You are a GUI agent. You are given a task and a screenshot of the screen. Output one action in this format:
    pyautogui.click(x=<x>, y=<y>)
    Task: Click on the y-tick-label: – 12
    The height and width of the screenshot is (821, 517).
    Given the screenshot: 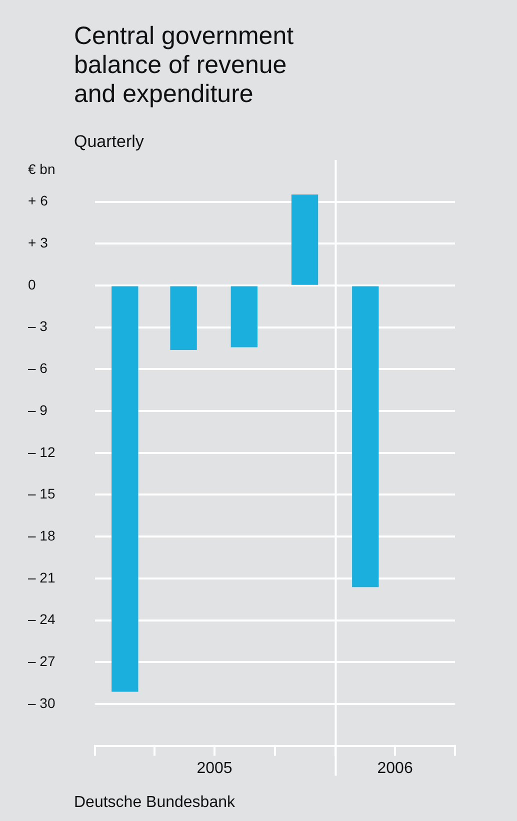 What is the action you would take?
    pyautogui.click(x=42, y=452)
    